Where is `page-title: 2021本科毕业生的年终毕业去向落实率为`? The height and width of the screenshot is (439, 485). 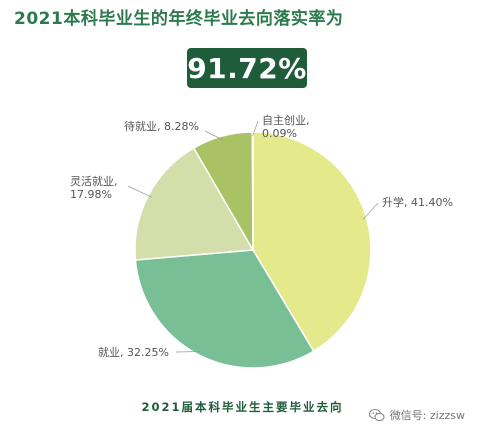
page-title: 2021本科毕业生的年终毕业去向落实率为 is located at coordinates (179, 19).